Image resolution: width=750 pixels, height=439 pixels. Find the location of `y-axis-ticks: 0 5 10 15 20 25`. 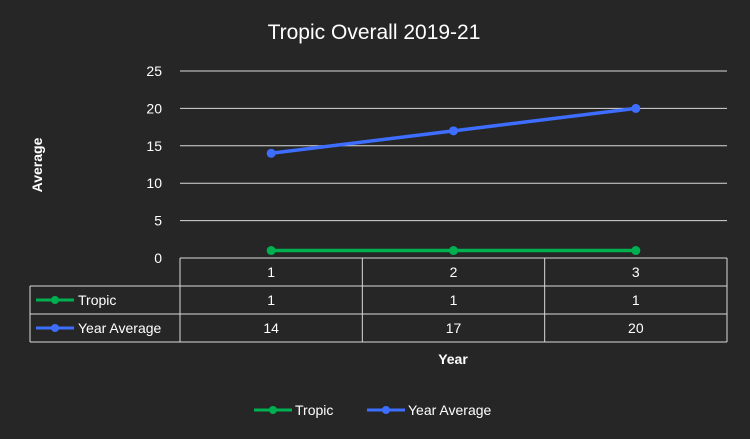

y-axis-ticks: 0 5 10 15 20 25 is located at coordinates (154, 164).